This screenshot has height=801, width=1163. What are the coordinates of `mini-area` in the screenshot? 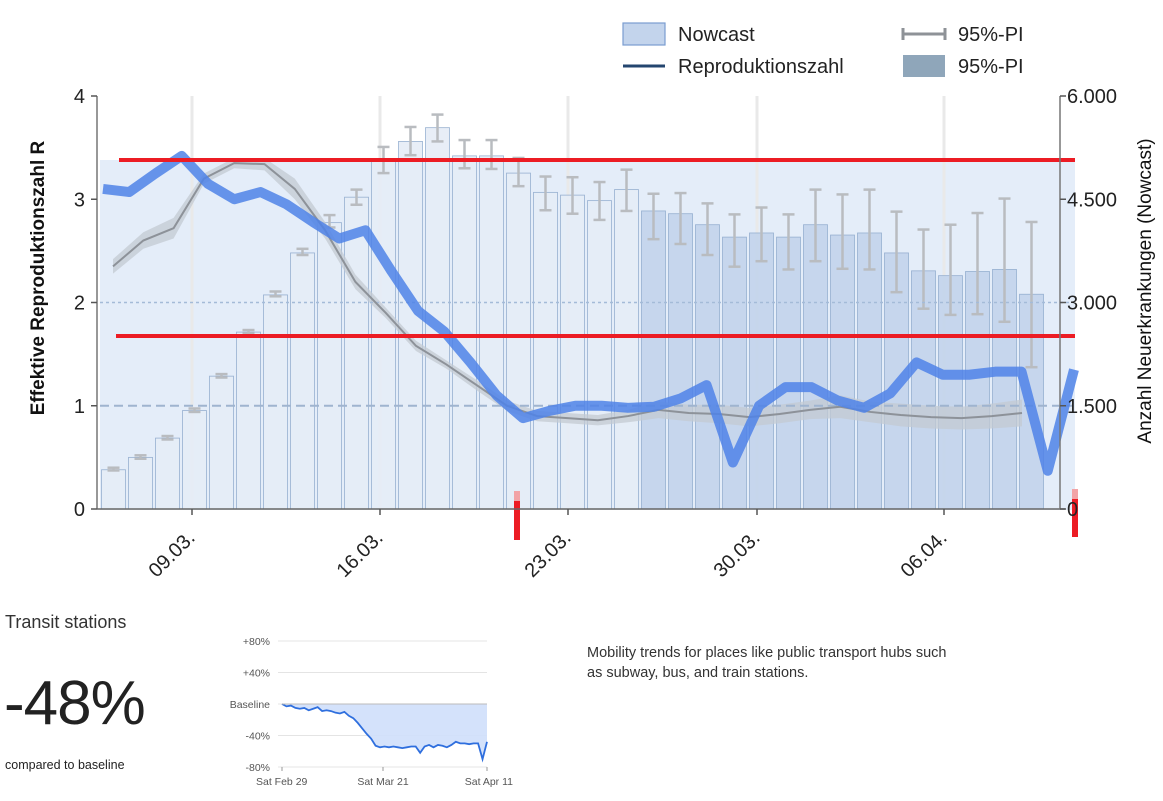 It's located at (384, 732).